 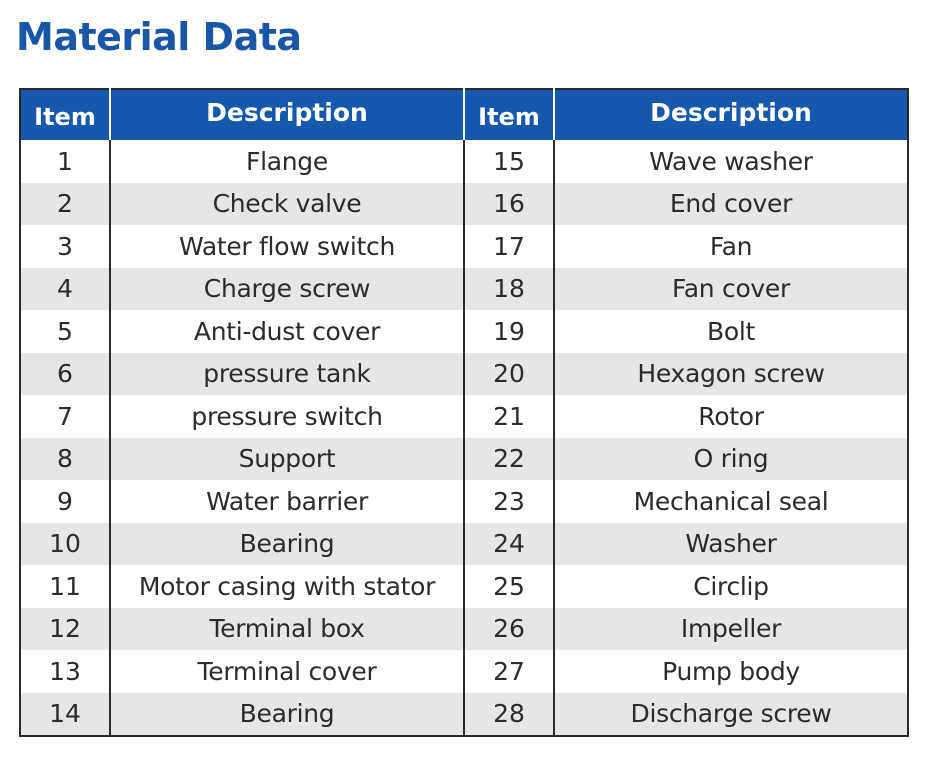 What do you see at coordinates (287, 203) in the screenshot?
I see `description-cell: Check valve` at bounding box center [287, 203].